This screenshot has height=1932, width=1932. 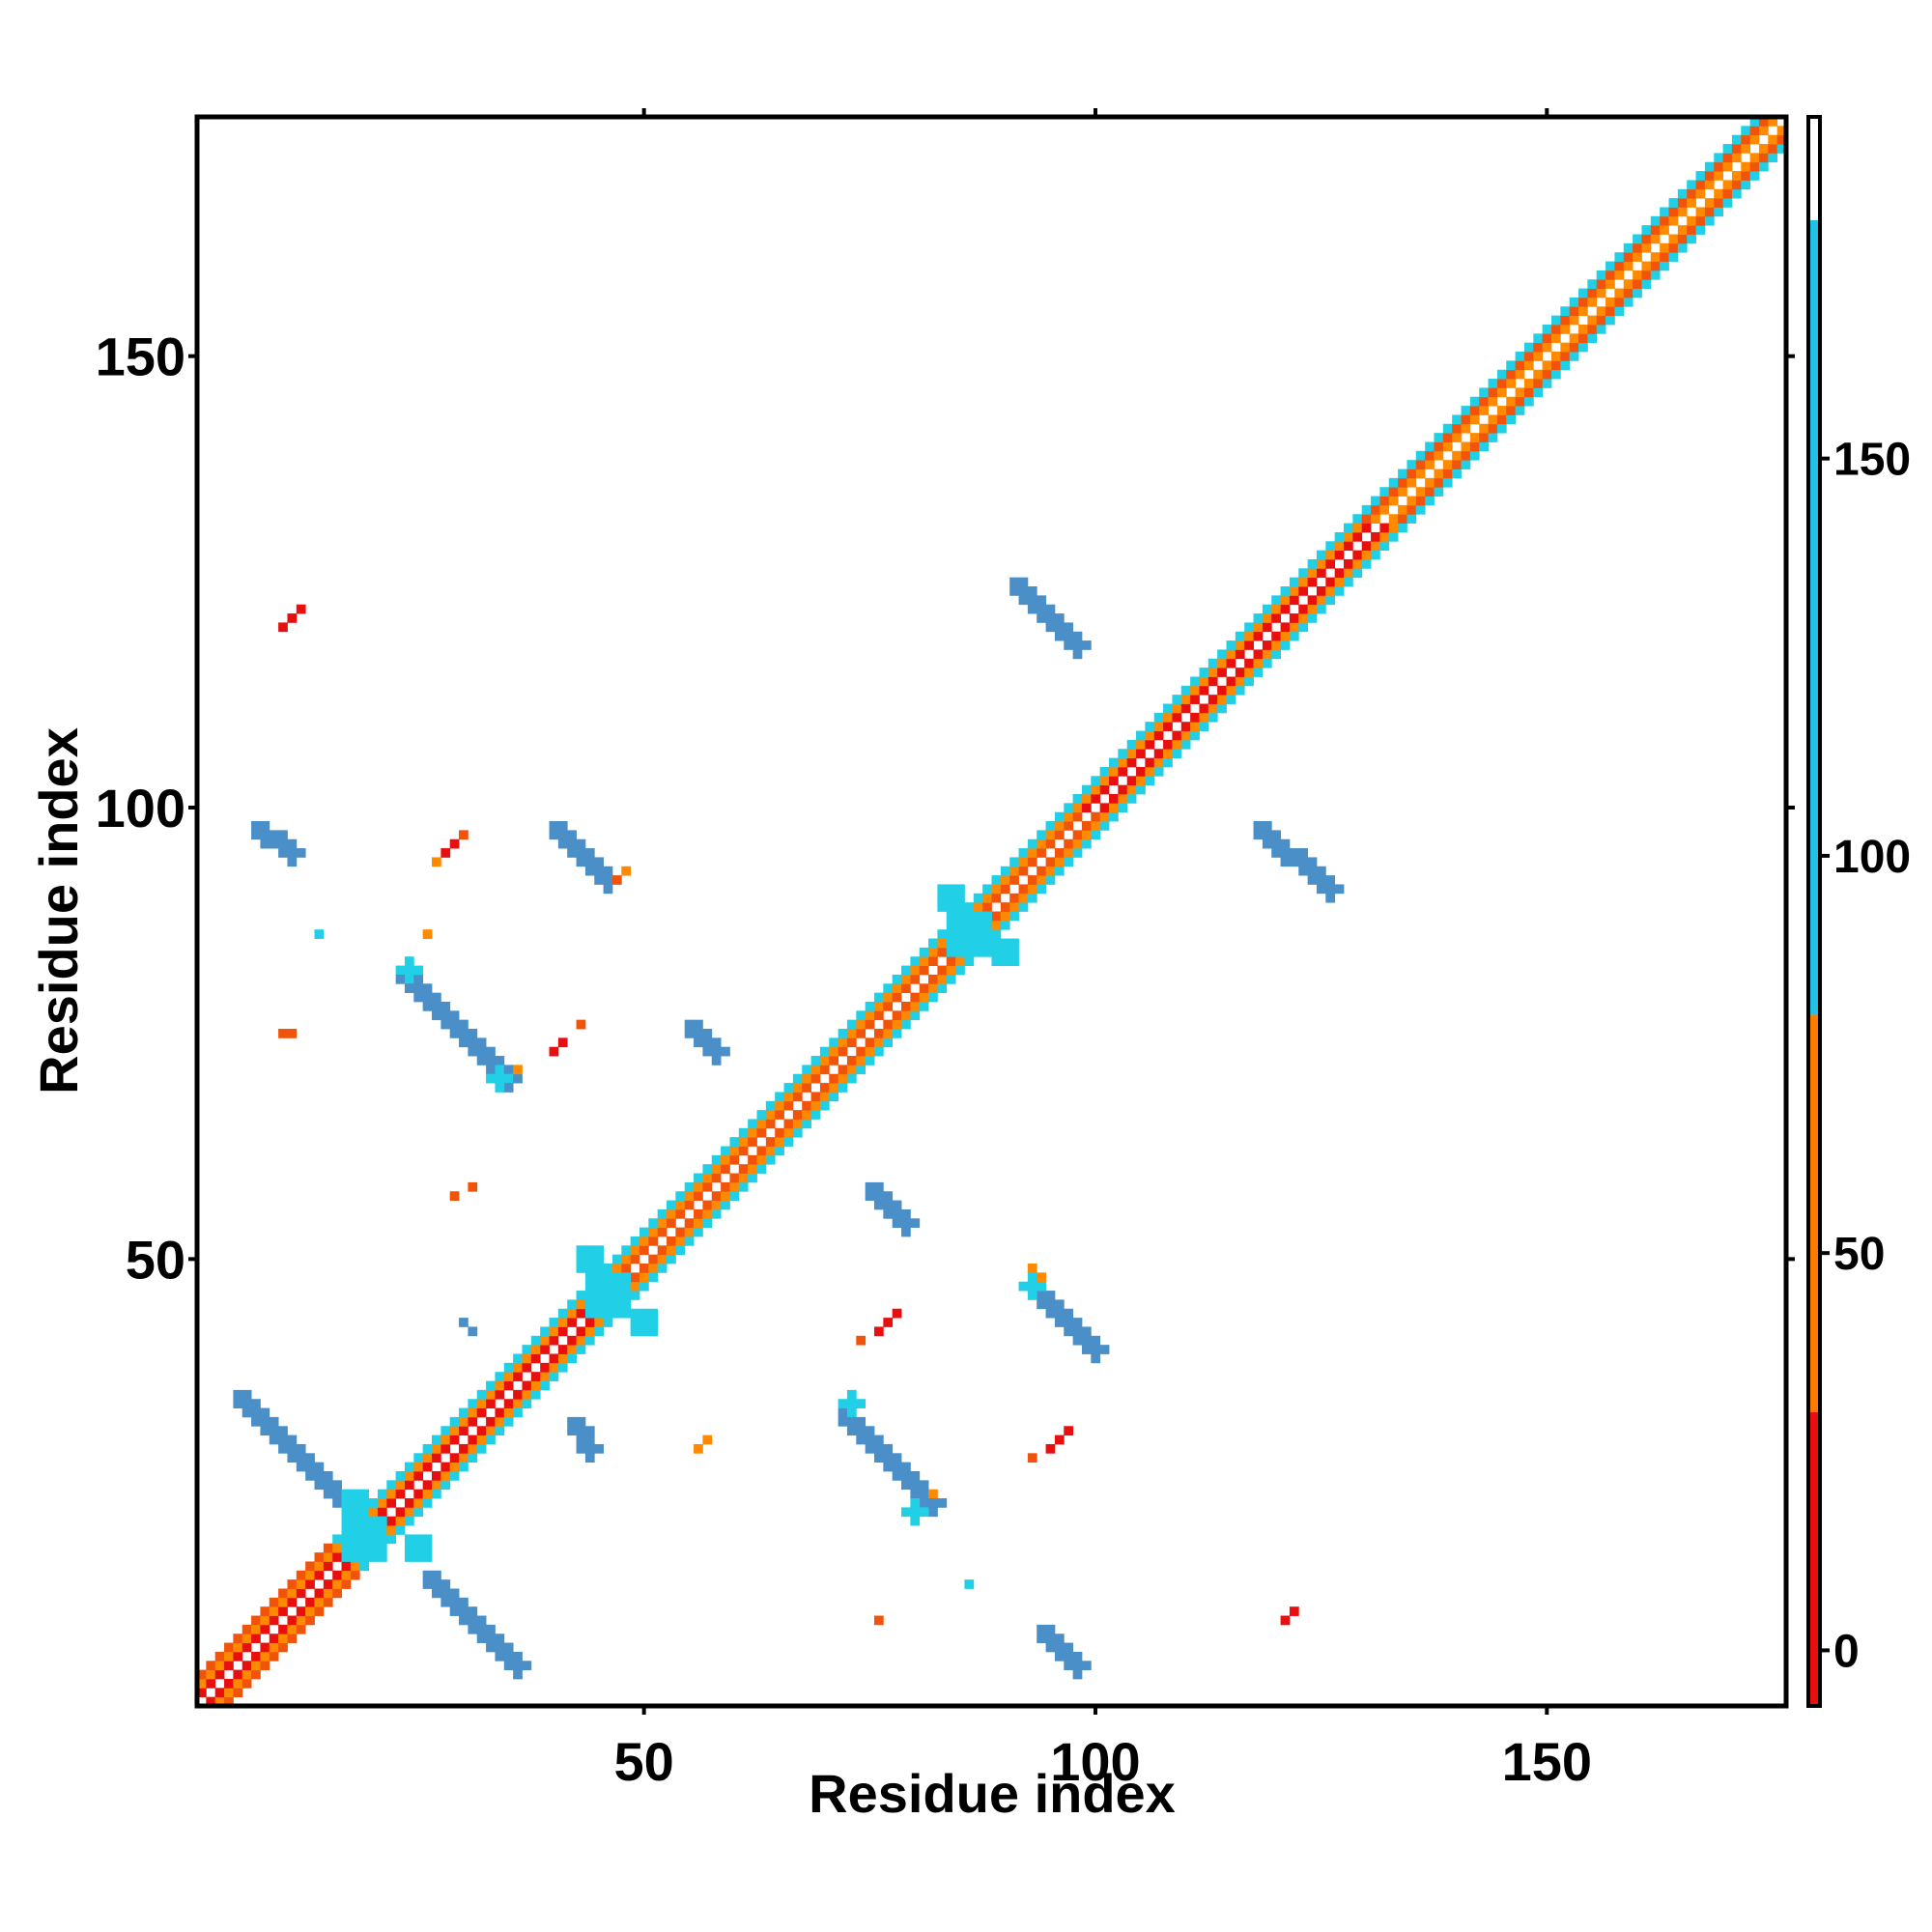 What do you see at coordinates (1814, 1213) in the screenshot?
I see `colorbar-band` at bounding box center [1814, 1213].